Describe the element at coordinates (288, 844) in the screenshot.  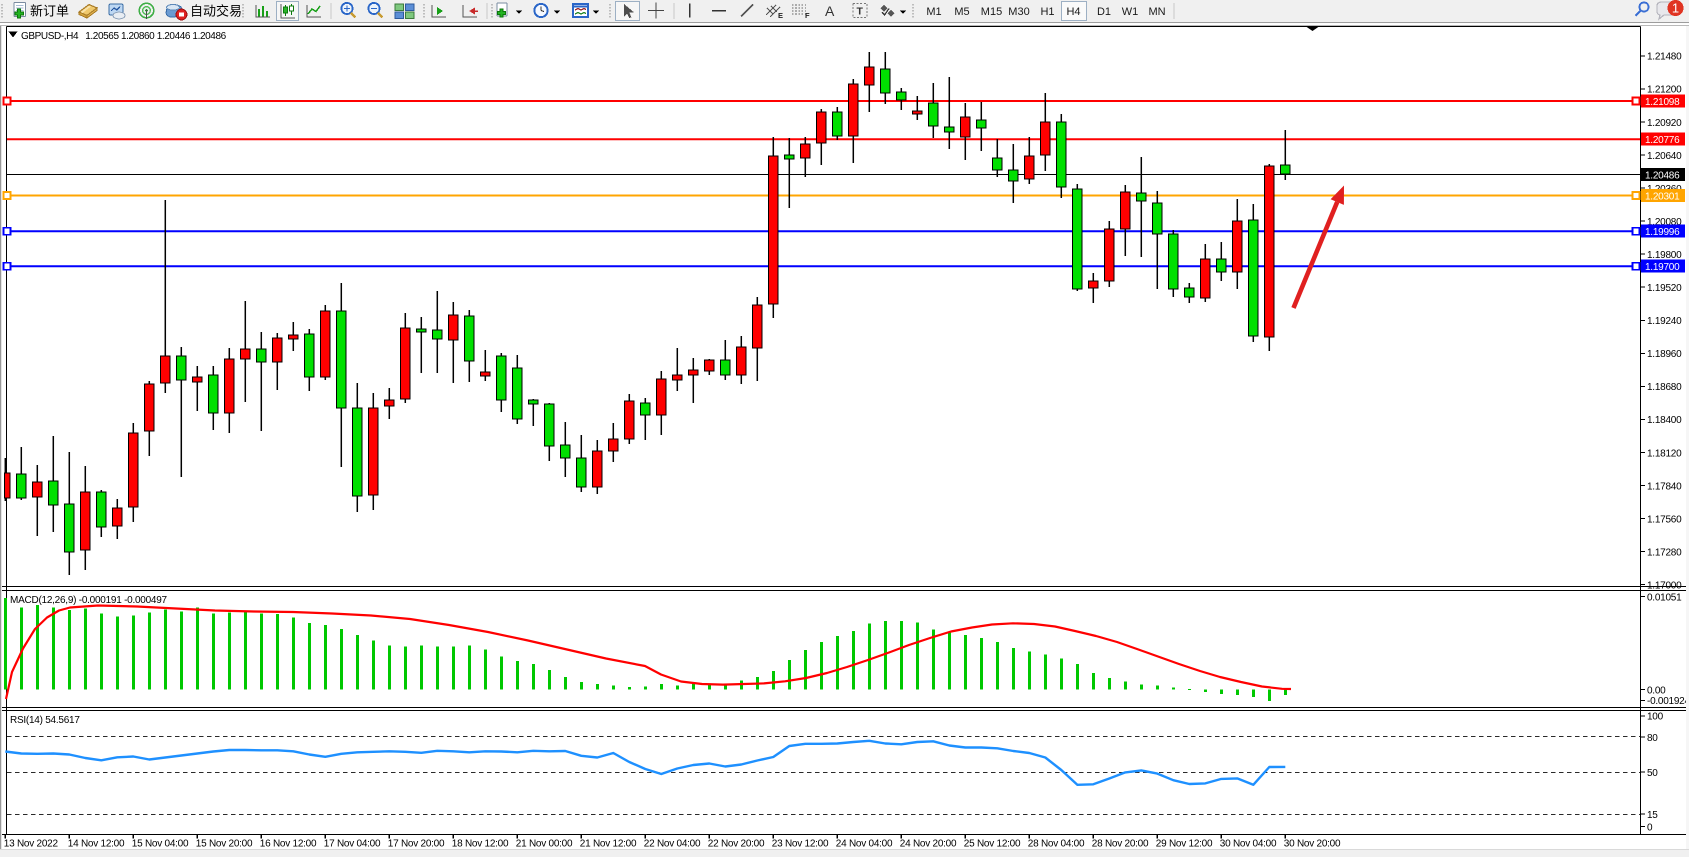
I see `svg-text: 16 Nov 12:00` at that location.